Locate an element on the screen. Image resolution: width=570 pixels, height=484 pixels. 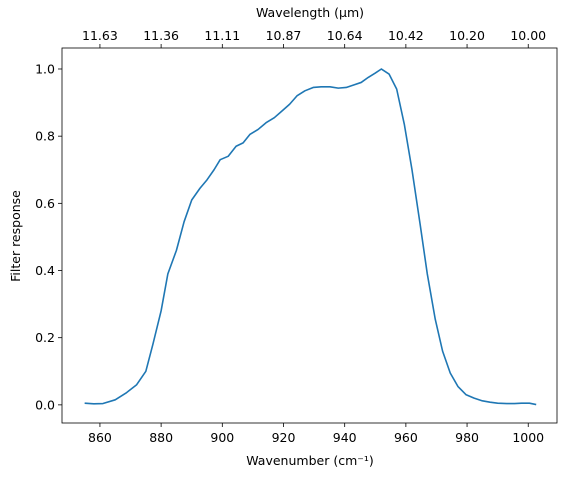
top-axis-label: Wavelength (μm) is located at coordinates (310, 12).